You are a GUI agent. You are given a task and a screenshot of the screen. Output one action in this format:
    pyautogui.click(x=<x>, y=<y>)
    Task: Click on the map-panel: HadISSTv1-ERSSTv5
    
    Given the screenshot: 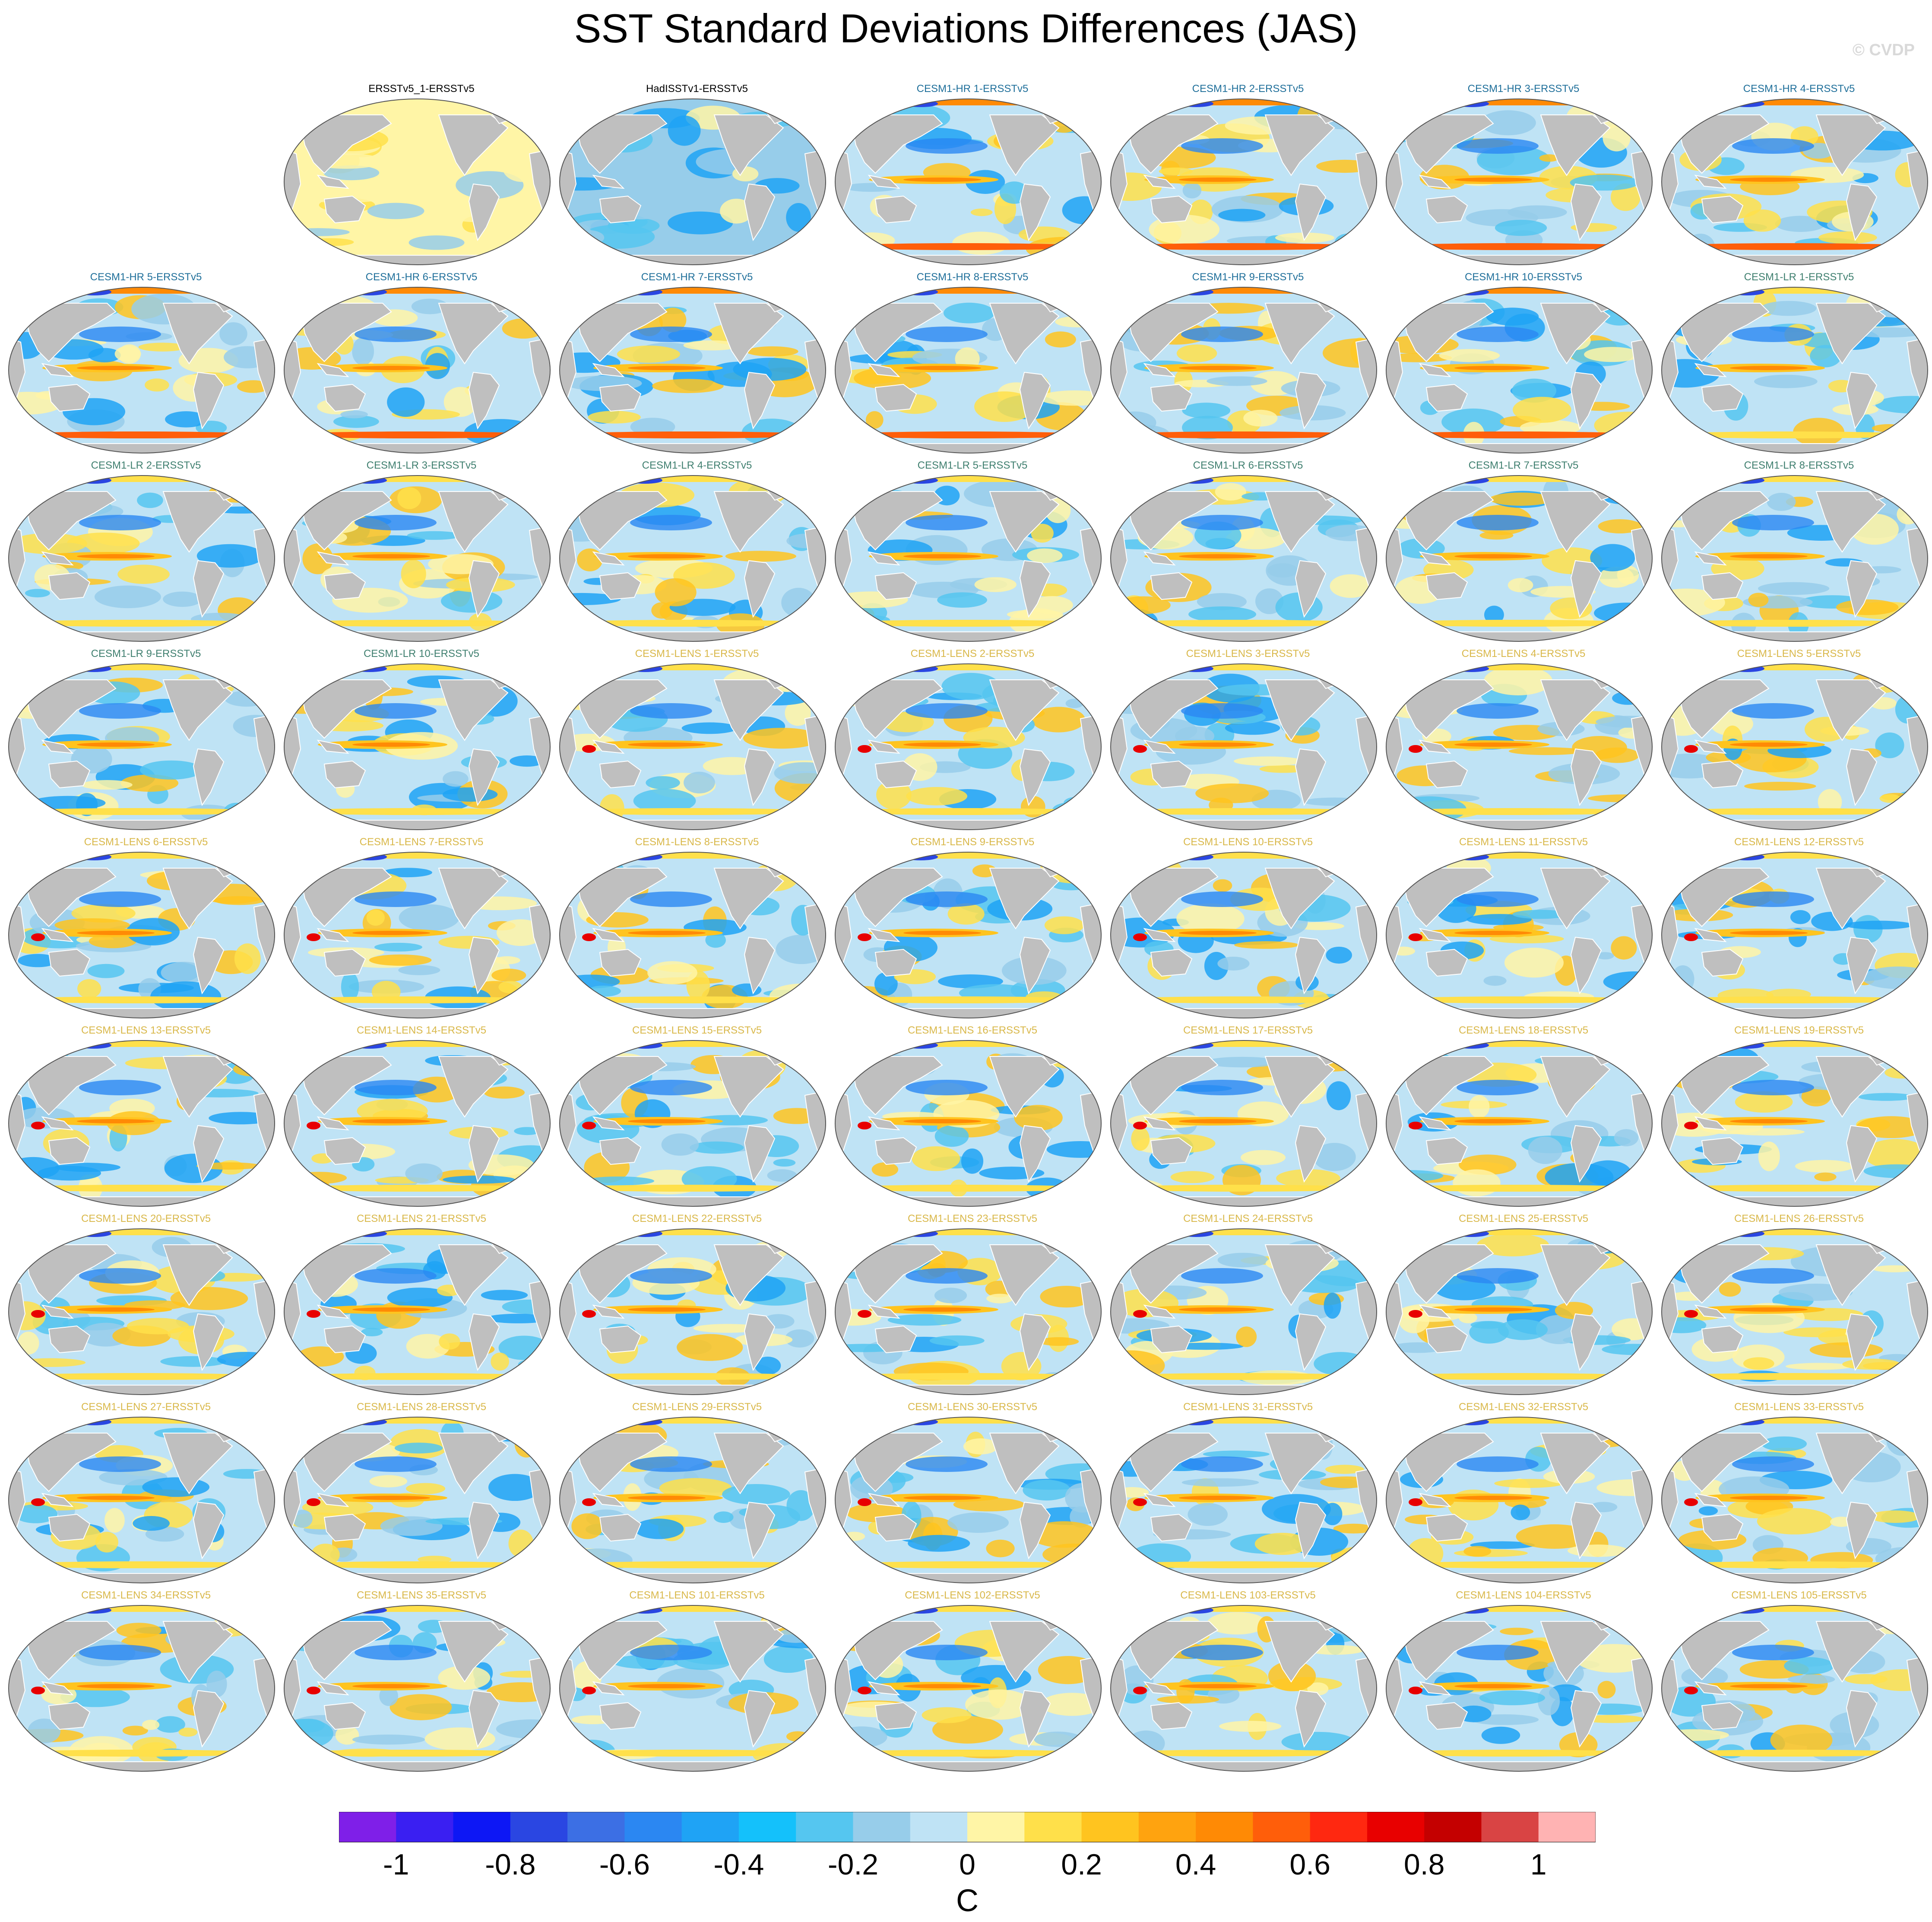 What is the action you would take?
    pyautogui.click(x=697, y=177)
    